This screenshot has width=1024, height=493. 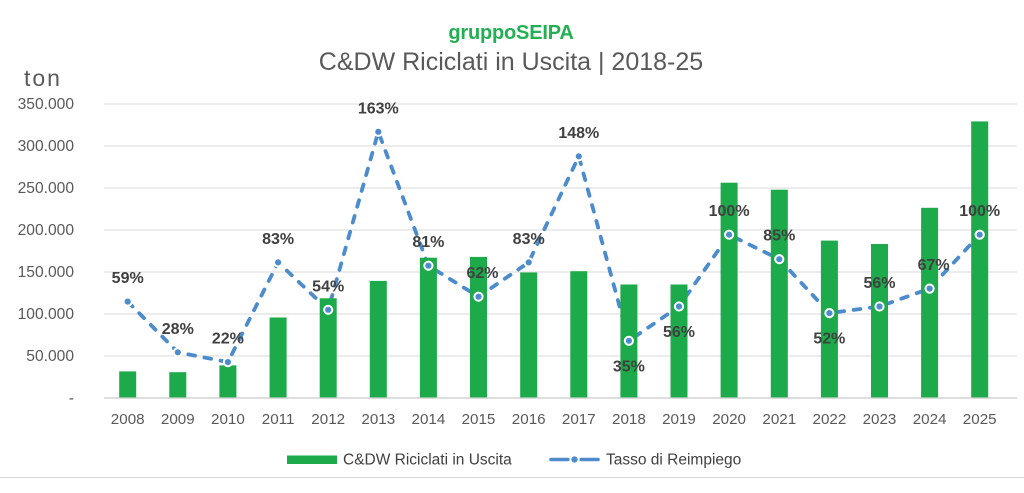 What do you see at coordinates (679, 419) in the screenshot?
I see `svg-text: 2019` at bounding box center [679, 419].